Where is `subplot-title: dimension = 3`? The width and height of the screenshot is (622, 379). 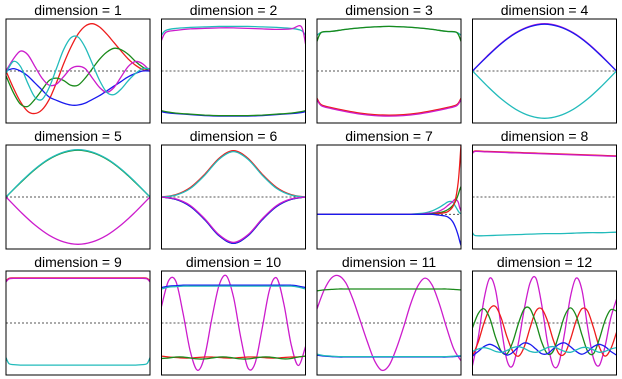 subplot-title: dimension = 3 is located at coordinates (389, 10).